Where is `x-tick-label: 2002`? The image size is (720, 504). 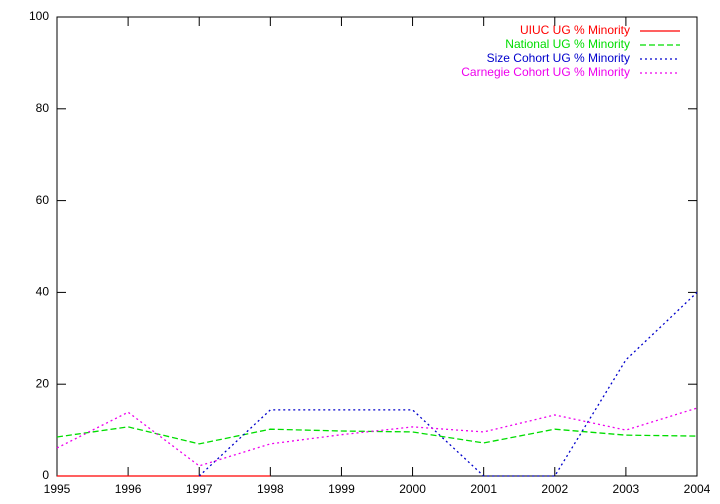 x-tick-label: 2002 is located at coordinates (554, 489).